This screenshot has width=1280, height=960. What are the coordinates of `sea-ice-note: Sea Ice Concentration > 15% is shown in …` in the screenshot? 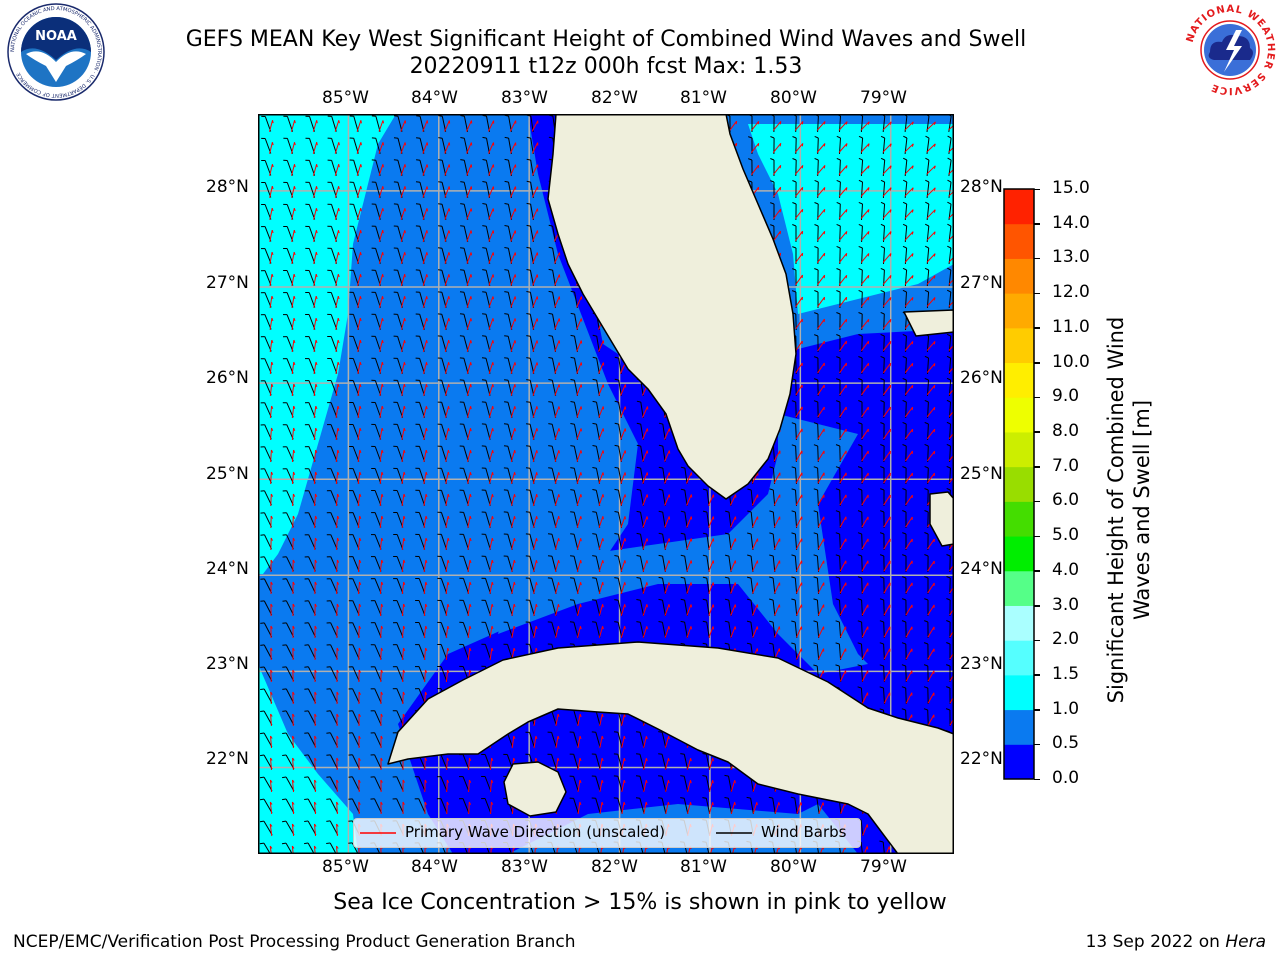 It's located at (640, 902).